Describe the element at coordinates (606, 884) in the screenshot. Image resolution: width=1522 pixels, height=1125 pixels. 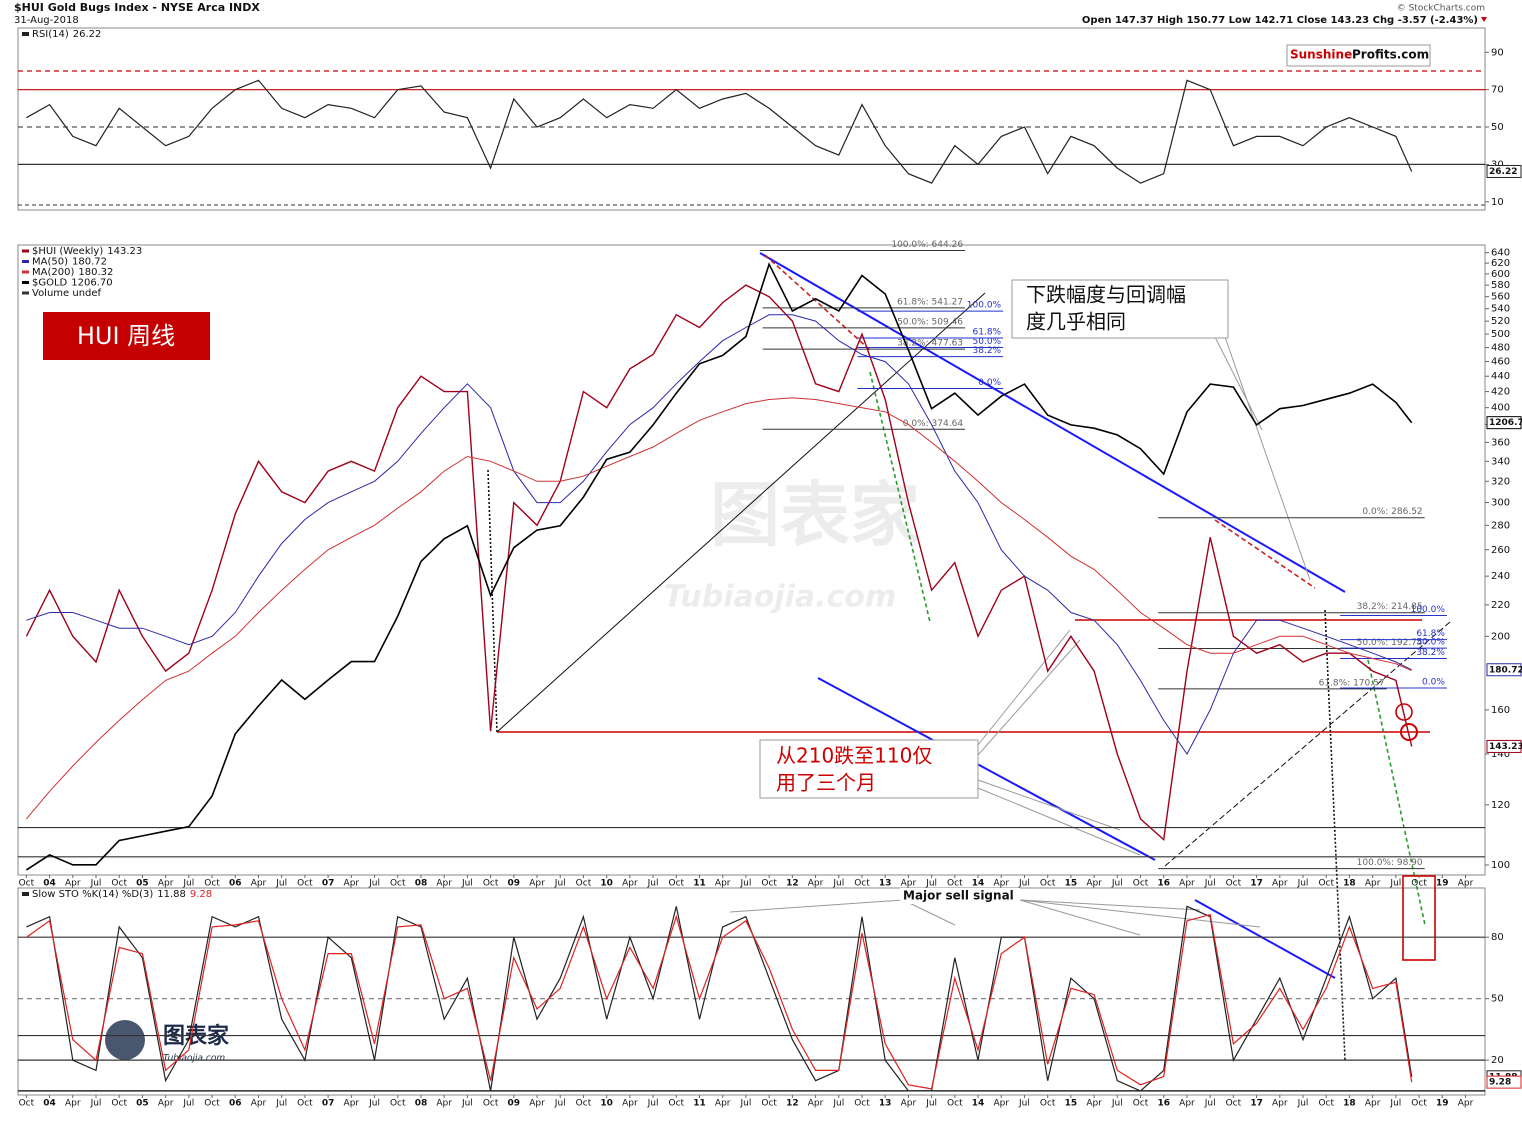
I see `x-tick-label: 10` at that location.